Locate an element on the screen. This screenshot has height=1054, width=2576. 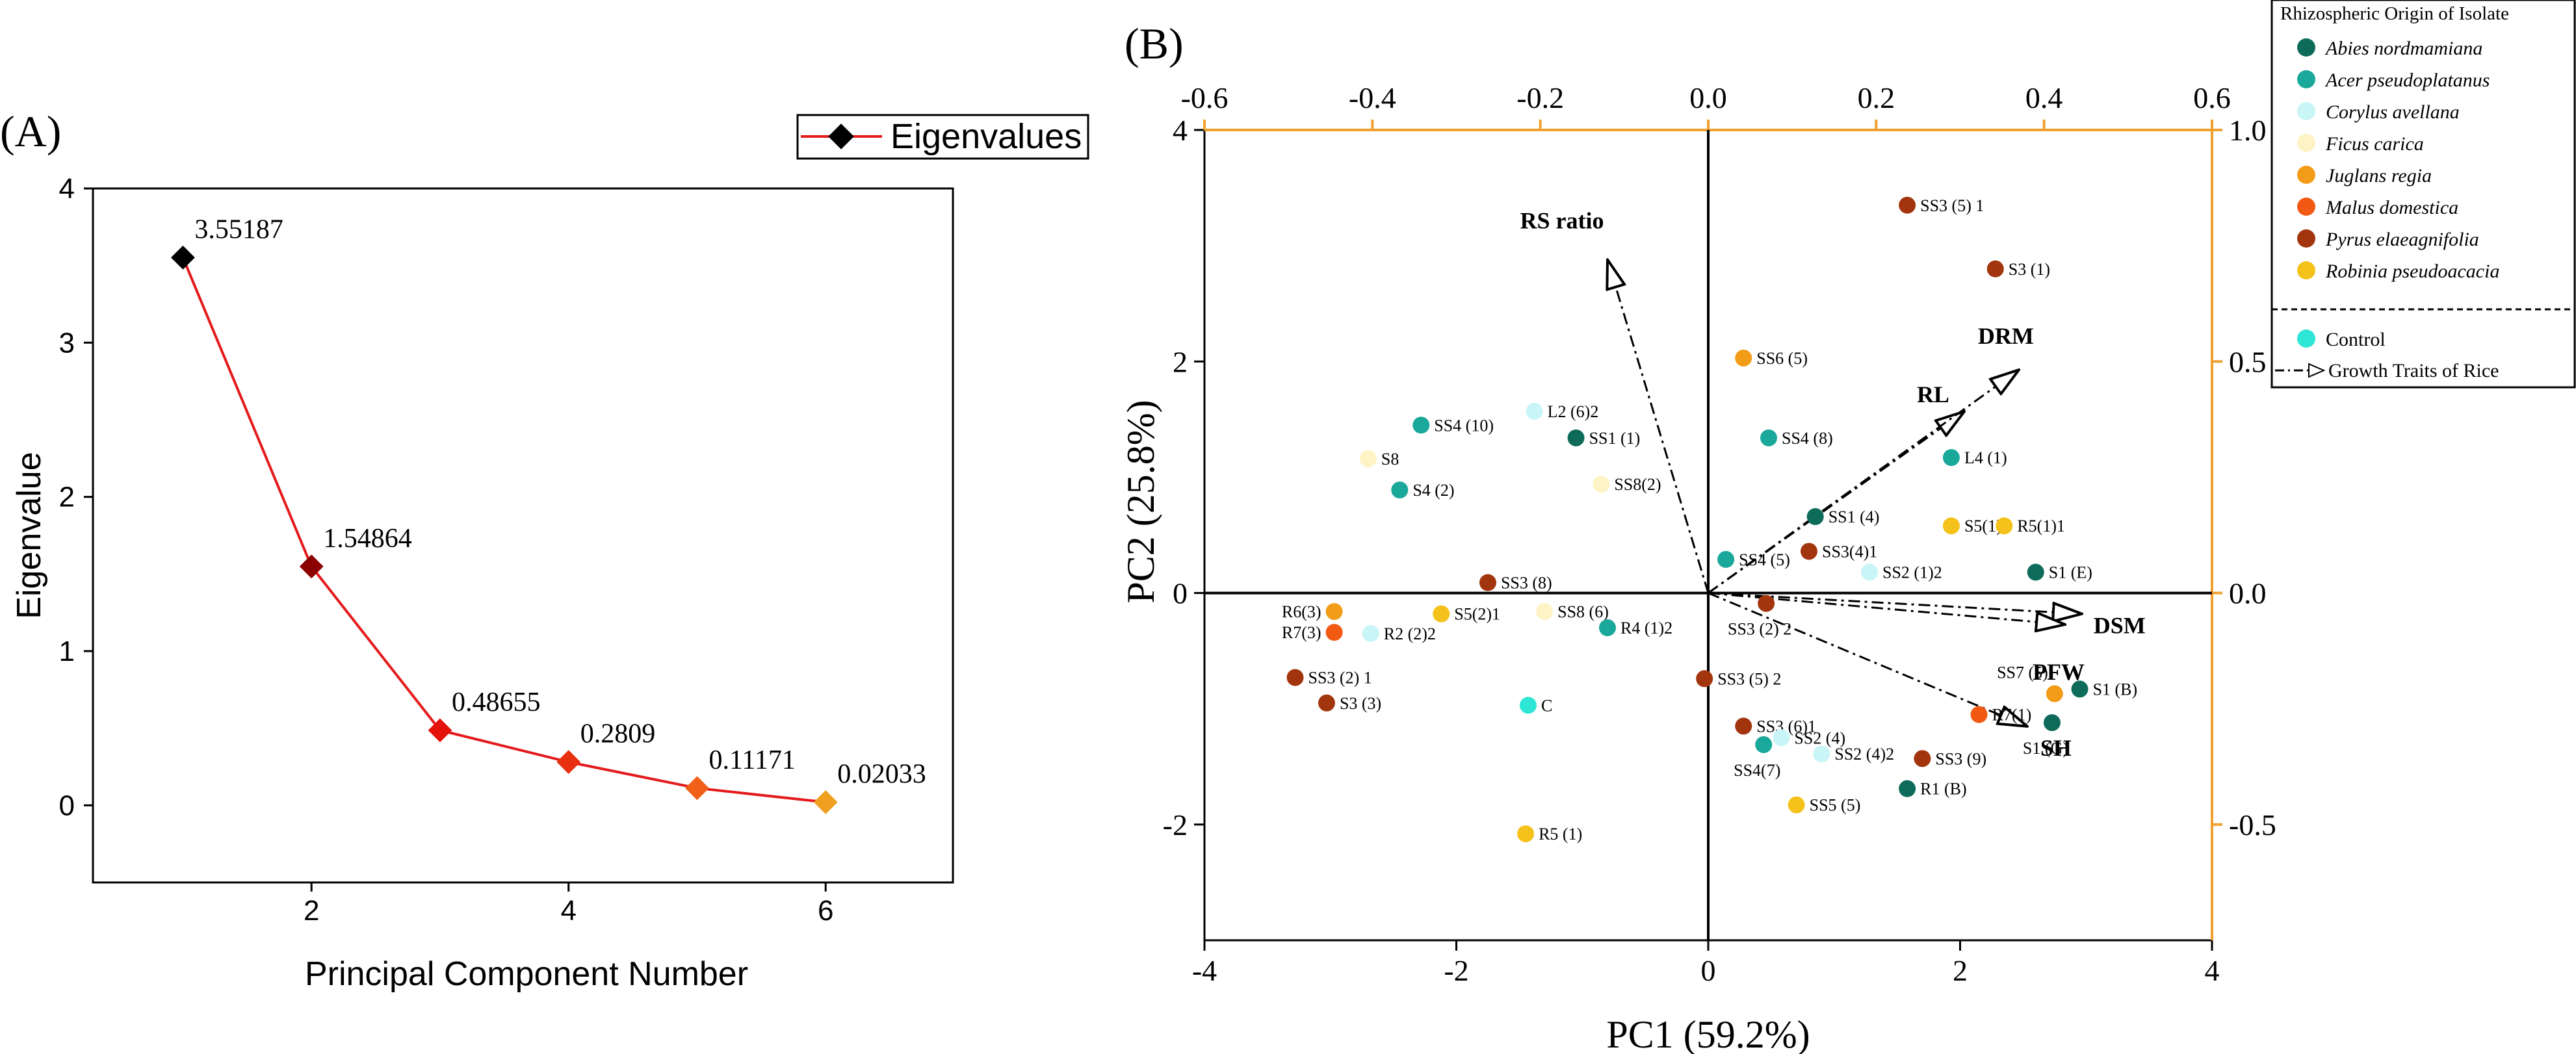
trait-vector-label: PFW is located at coordinates (2059, 672).